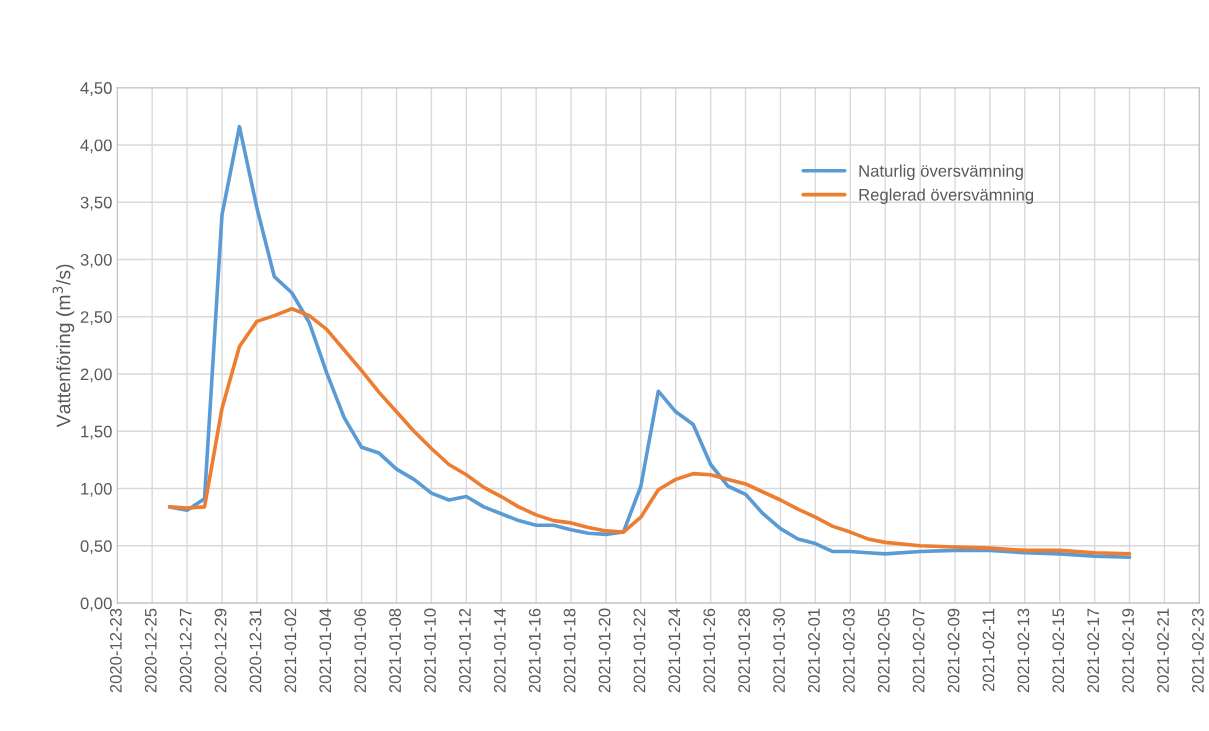  Describe the element at coordinates (779, 650) in the screenshot. I see `x-tick-label: 2021-01-30` at that location.